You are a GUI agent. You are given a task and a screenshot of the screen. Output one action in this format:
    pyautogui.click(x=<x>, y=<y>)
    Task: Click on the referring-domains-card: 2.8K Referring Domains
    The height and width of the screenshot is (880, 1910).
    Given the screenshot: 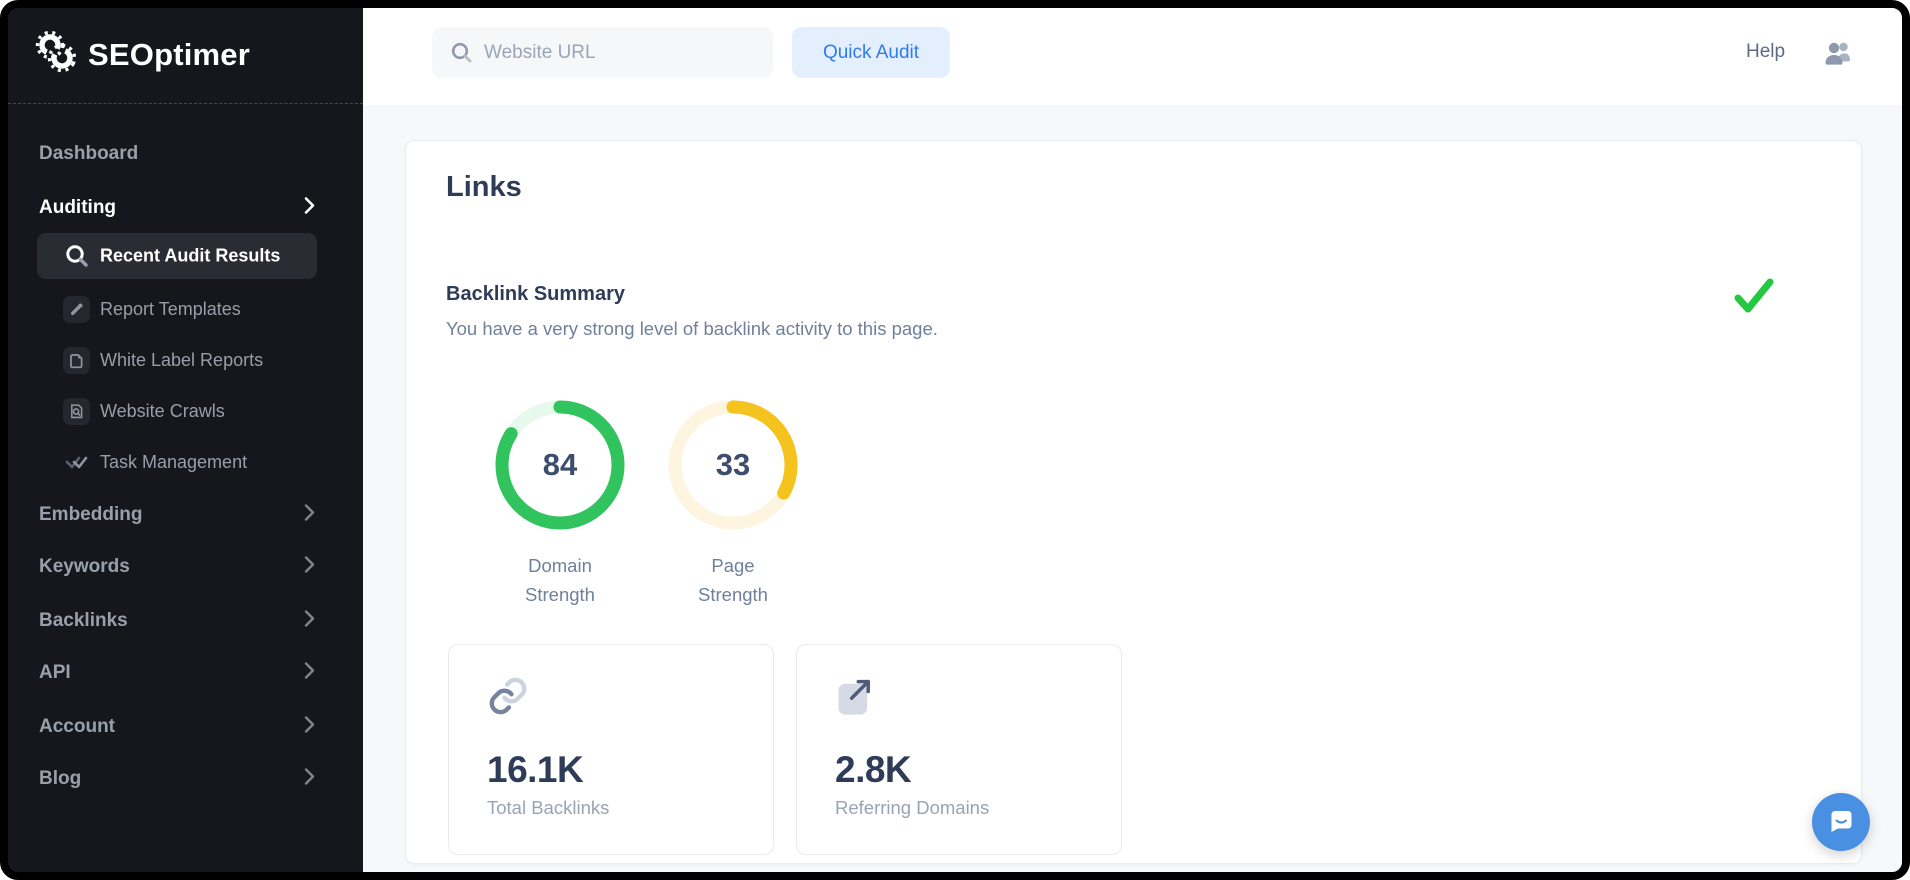 What is the action you would take?
    pyautogui.click(x=959, y=749)
    